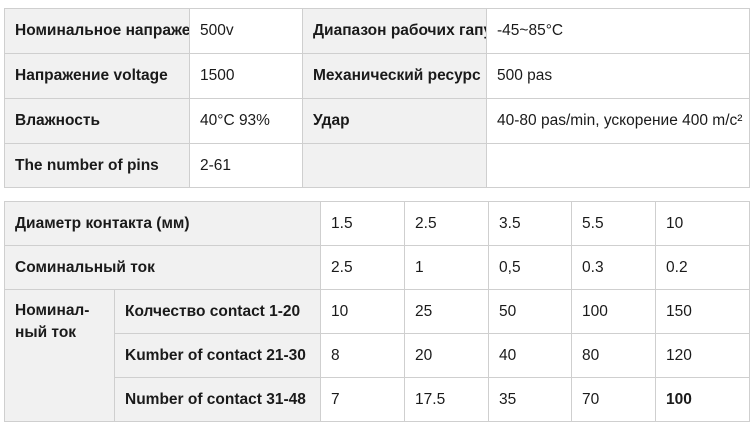 The height and width of the screenshot is (422, 750). I want to click on nominal-current-row: Соминальный ток 2.5 1 0,5 0.3 0.2, so click(376, 267).